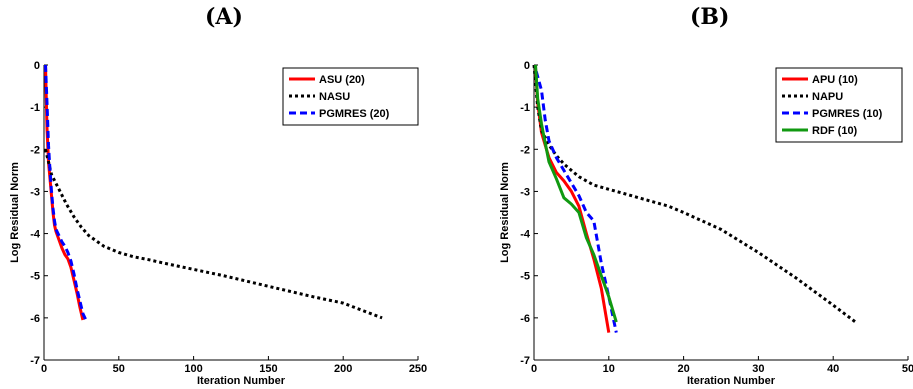  What do you see at coordinates (833, 369) in the screenshot?
I see `x-tick-label: 40` at bounding box center [833, 369].